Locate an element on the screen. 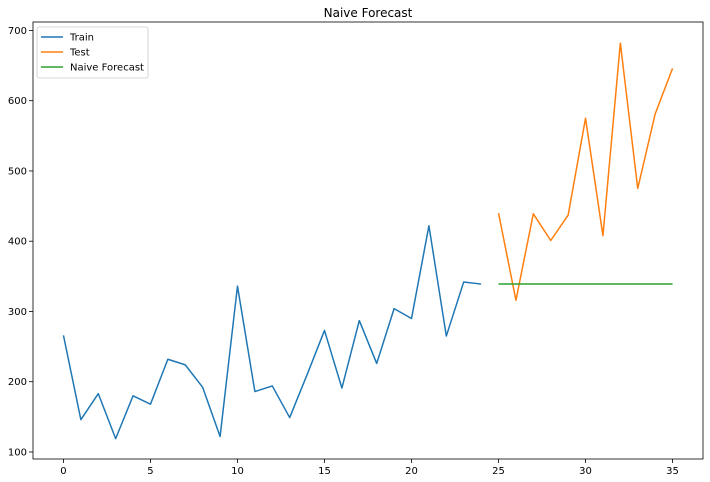 Image resolution: width=710 pixels, height=482 pixels. x-tick-label: 15 is located at coordinates (324, 471).